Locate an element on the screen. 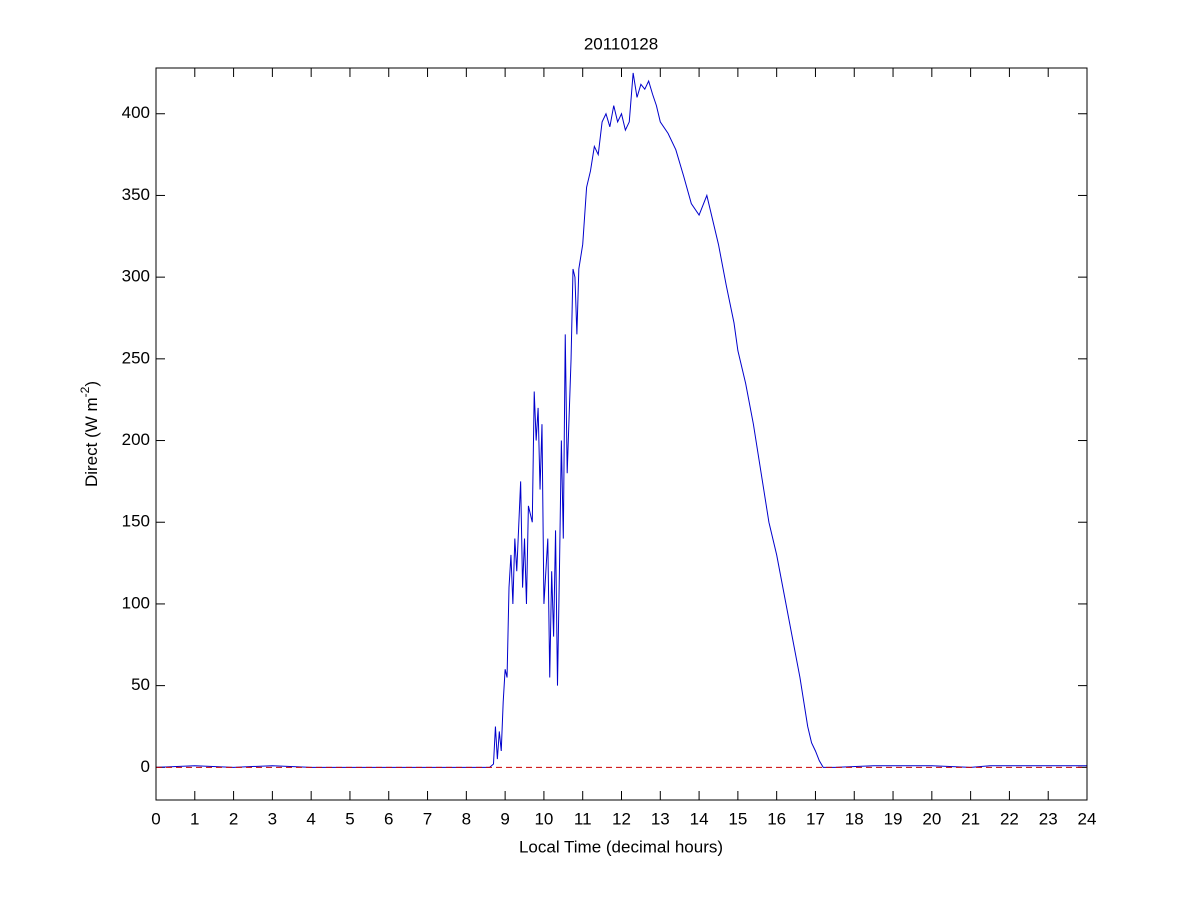 Image resolution: width=1201 pixels, height=905 pixels. x-tick-label: 13 is located at coordinates (660, 818).